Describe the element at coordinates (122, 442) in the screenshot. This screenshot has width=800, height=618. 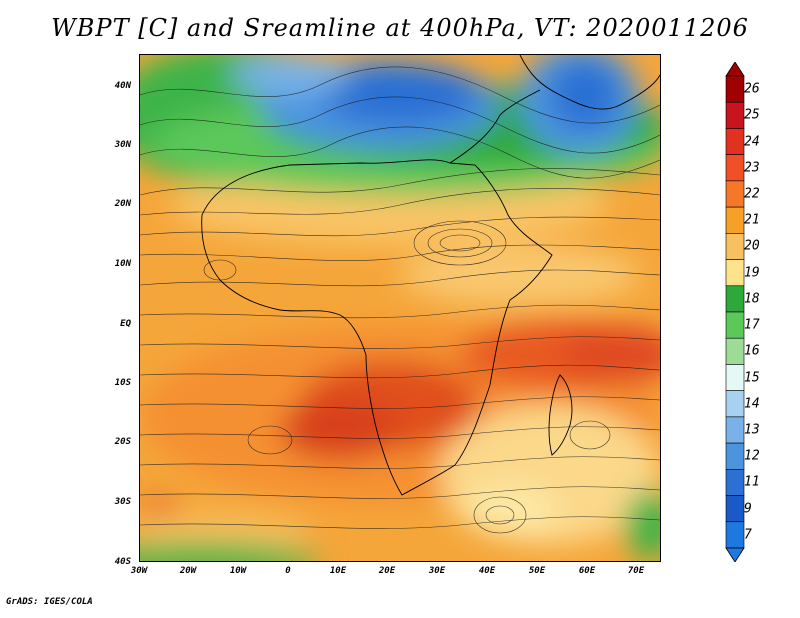
I see `lat-label: 20S` at that location.